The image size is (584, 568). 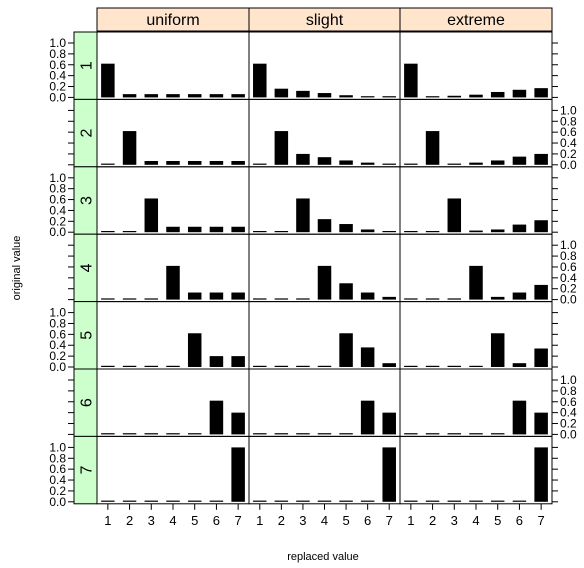 I want to click on bar-slight-orig7-repl7, so click(x=389, y=474).